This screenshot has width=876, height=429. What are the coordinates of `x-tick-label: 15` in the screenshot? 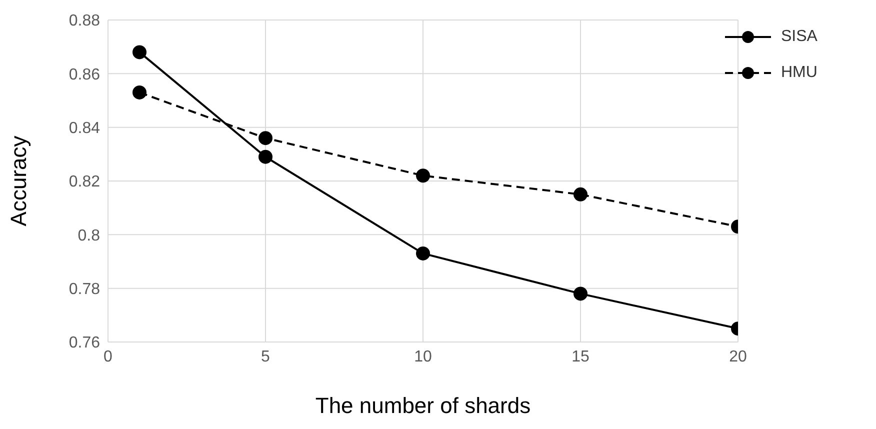 It's located at (581, 357).